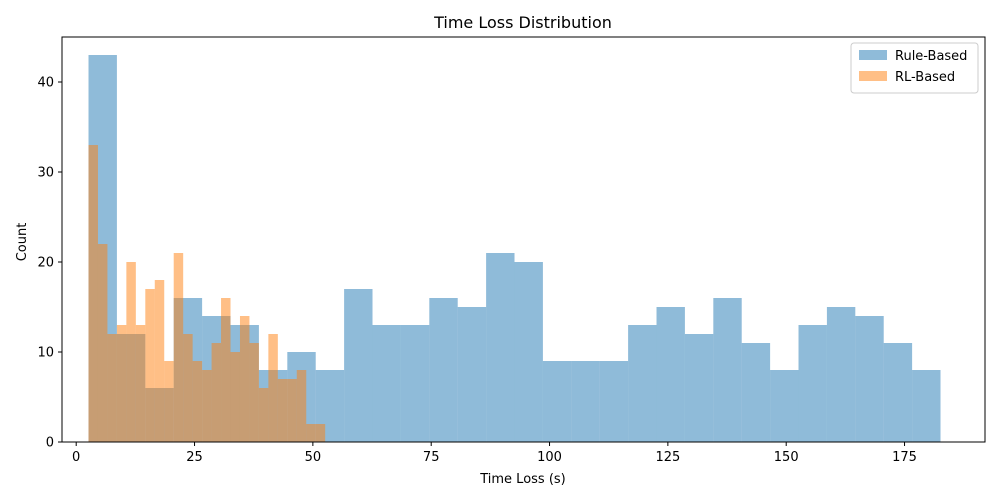  What do you see at coordinates (914, 68) in the screenshot?
I see `legend: Rule-Based RL-Based` at bounding box center [914, 68].